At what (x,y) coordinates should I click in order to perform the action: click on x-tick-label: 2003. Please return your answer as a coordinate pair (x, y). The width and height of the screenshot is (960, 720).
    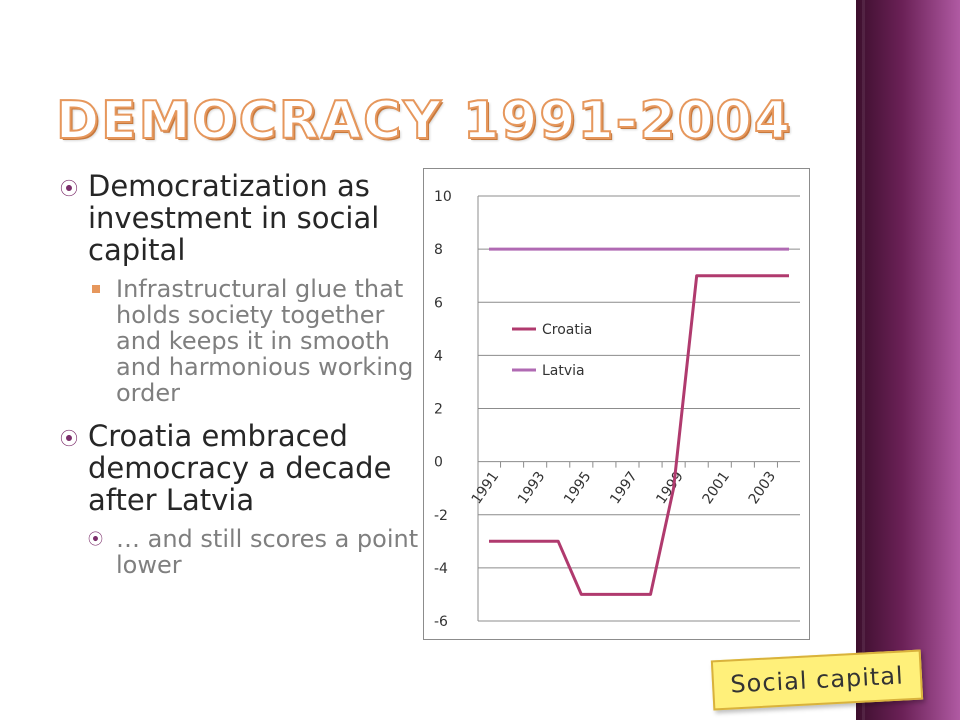
    Looking at the image, I should click on (763, 488).